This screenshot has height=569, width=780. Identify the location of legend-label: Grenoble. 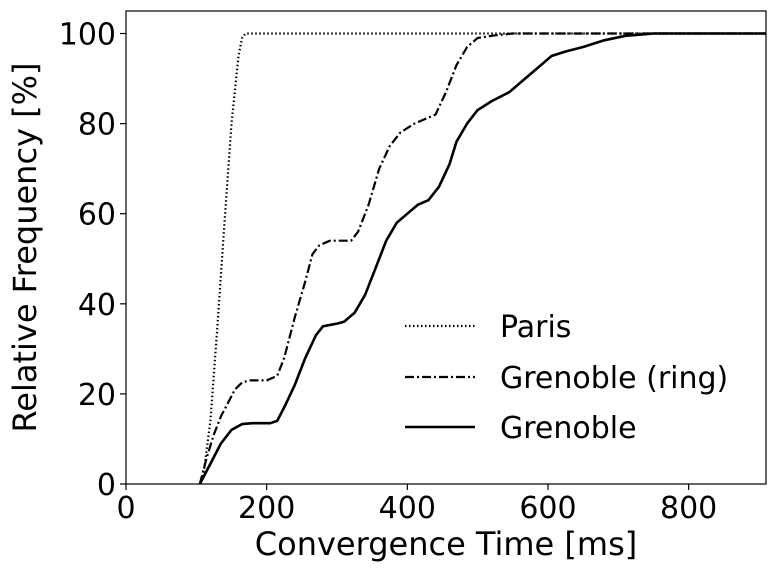
(568, 428).